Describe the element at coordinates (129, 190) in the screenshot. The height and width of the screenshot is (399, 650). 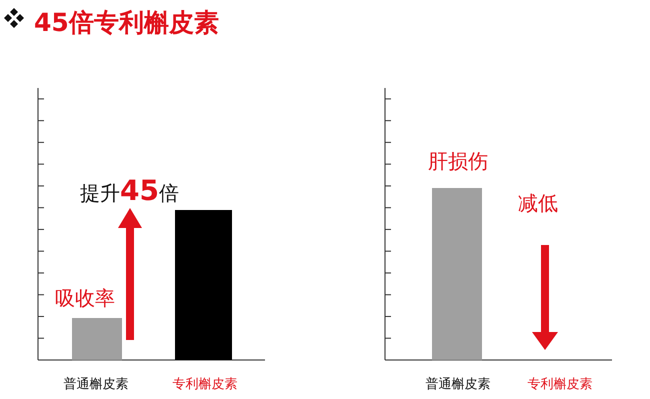
I see `text: 提升45倍` at that location.